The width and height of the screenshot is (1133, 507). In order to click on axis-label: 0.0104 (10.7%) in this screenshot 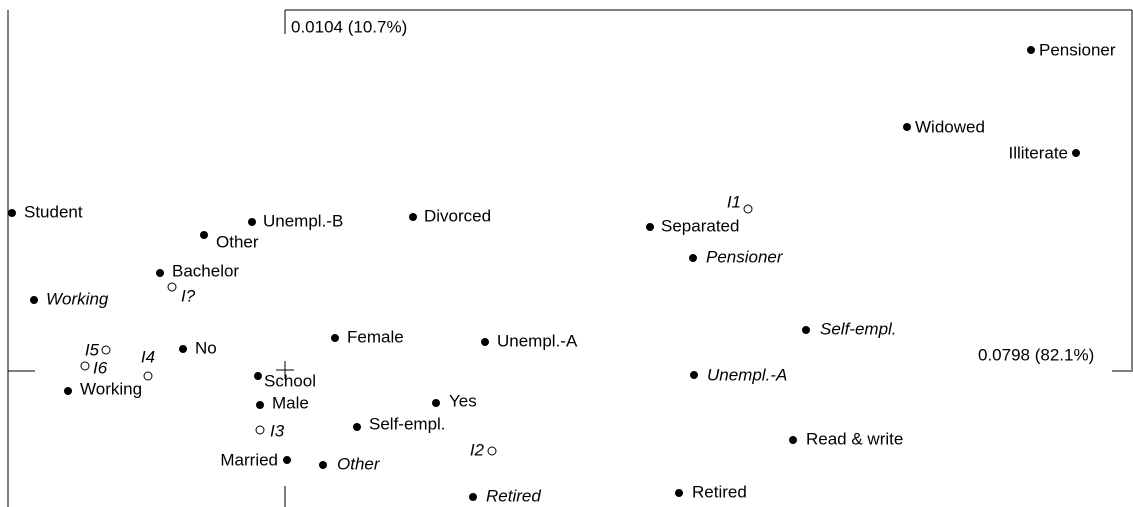, I will do `click(349, 26)`.